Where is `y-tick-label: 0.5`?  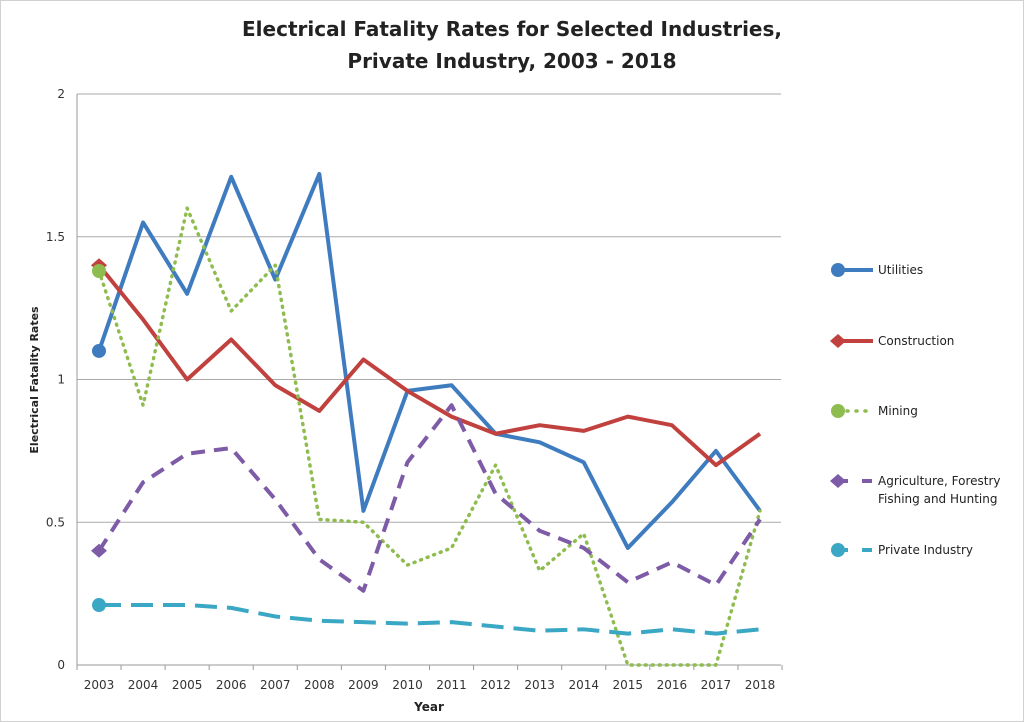 y-tick-label: 0.5 is located at coordinates (55, 522).